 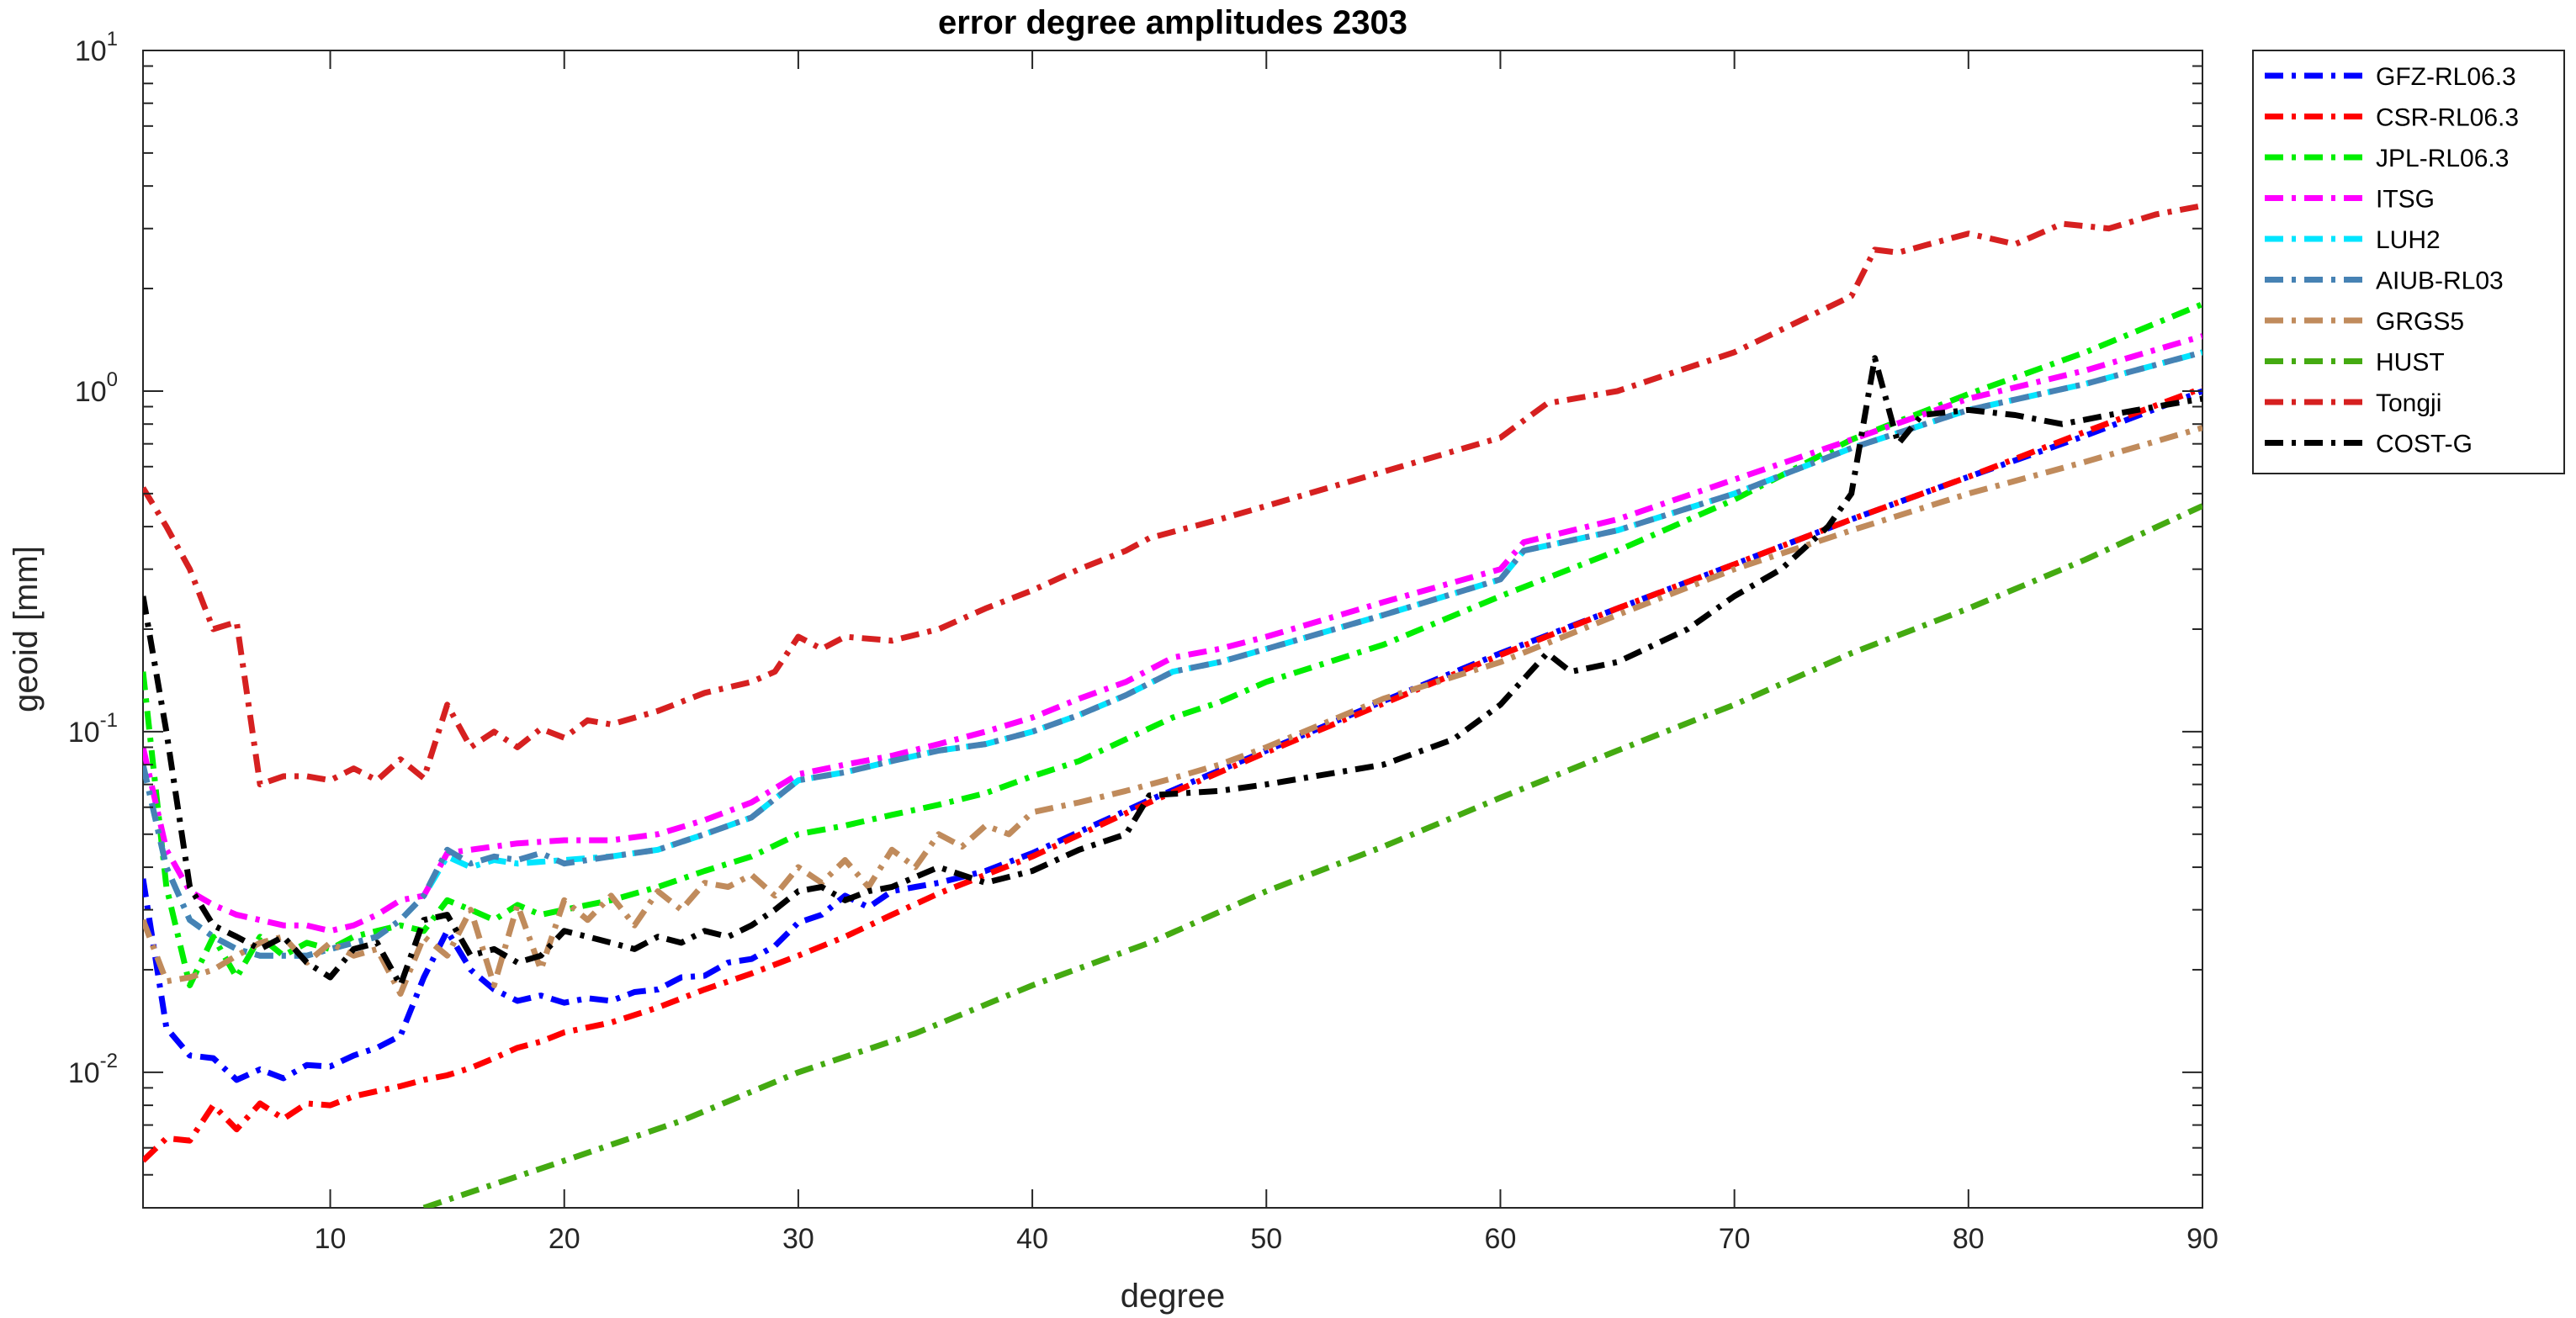 What do you see at coordinates (2447, 118) in the screenshot?
I see `legend-entry-label: CSR-RL06.3` at bounding box center [2447, 118].